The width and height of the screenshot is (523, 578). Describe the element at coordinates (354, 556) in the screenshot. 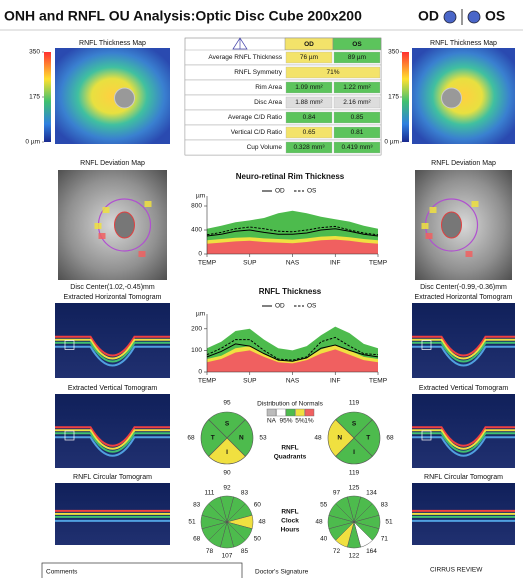

I see `clock-value: 122` at that location.